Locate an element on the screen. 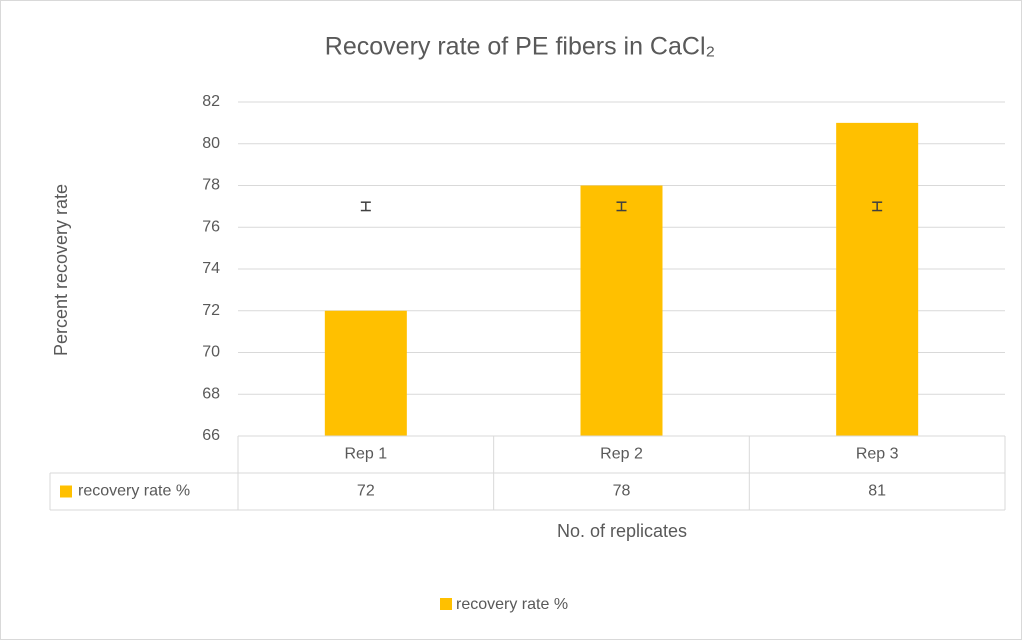  x-tick-label: Rep 1 is located at coordinates (365, 454).